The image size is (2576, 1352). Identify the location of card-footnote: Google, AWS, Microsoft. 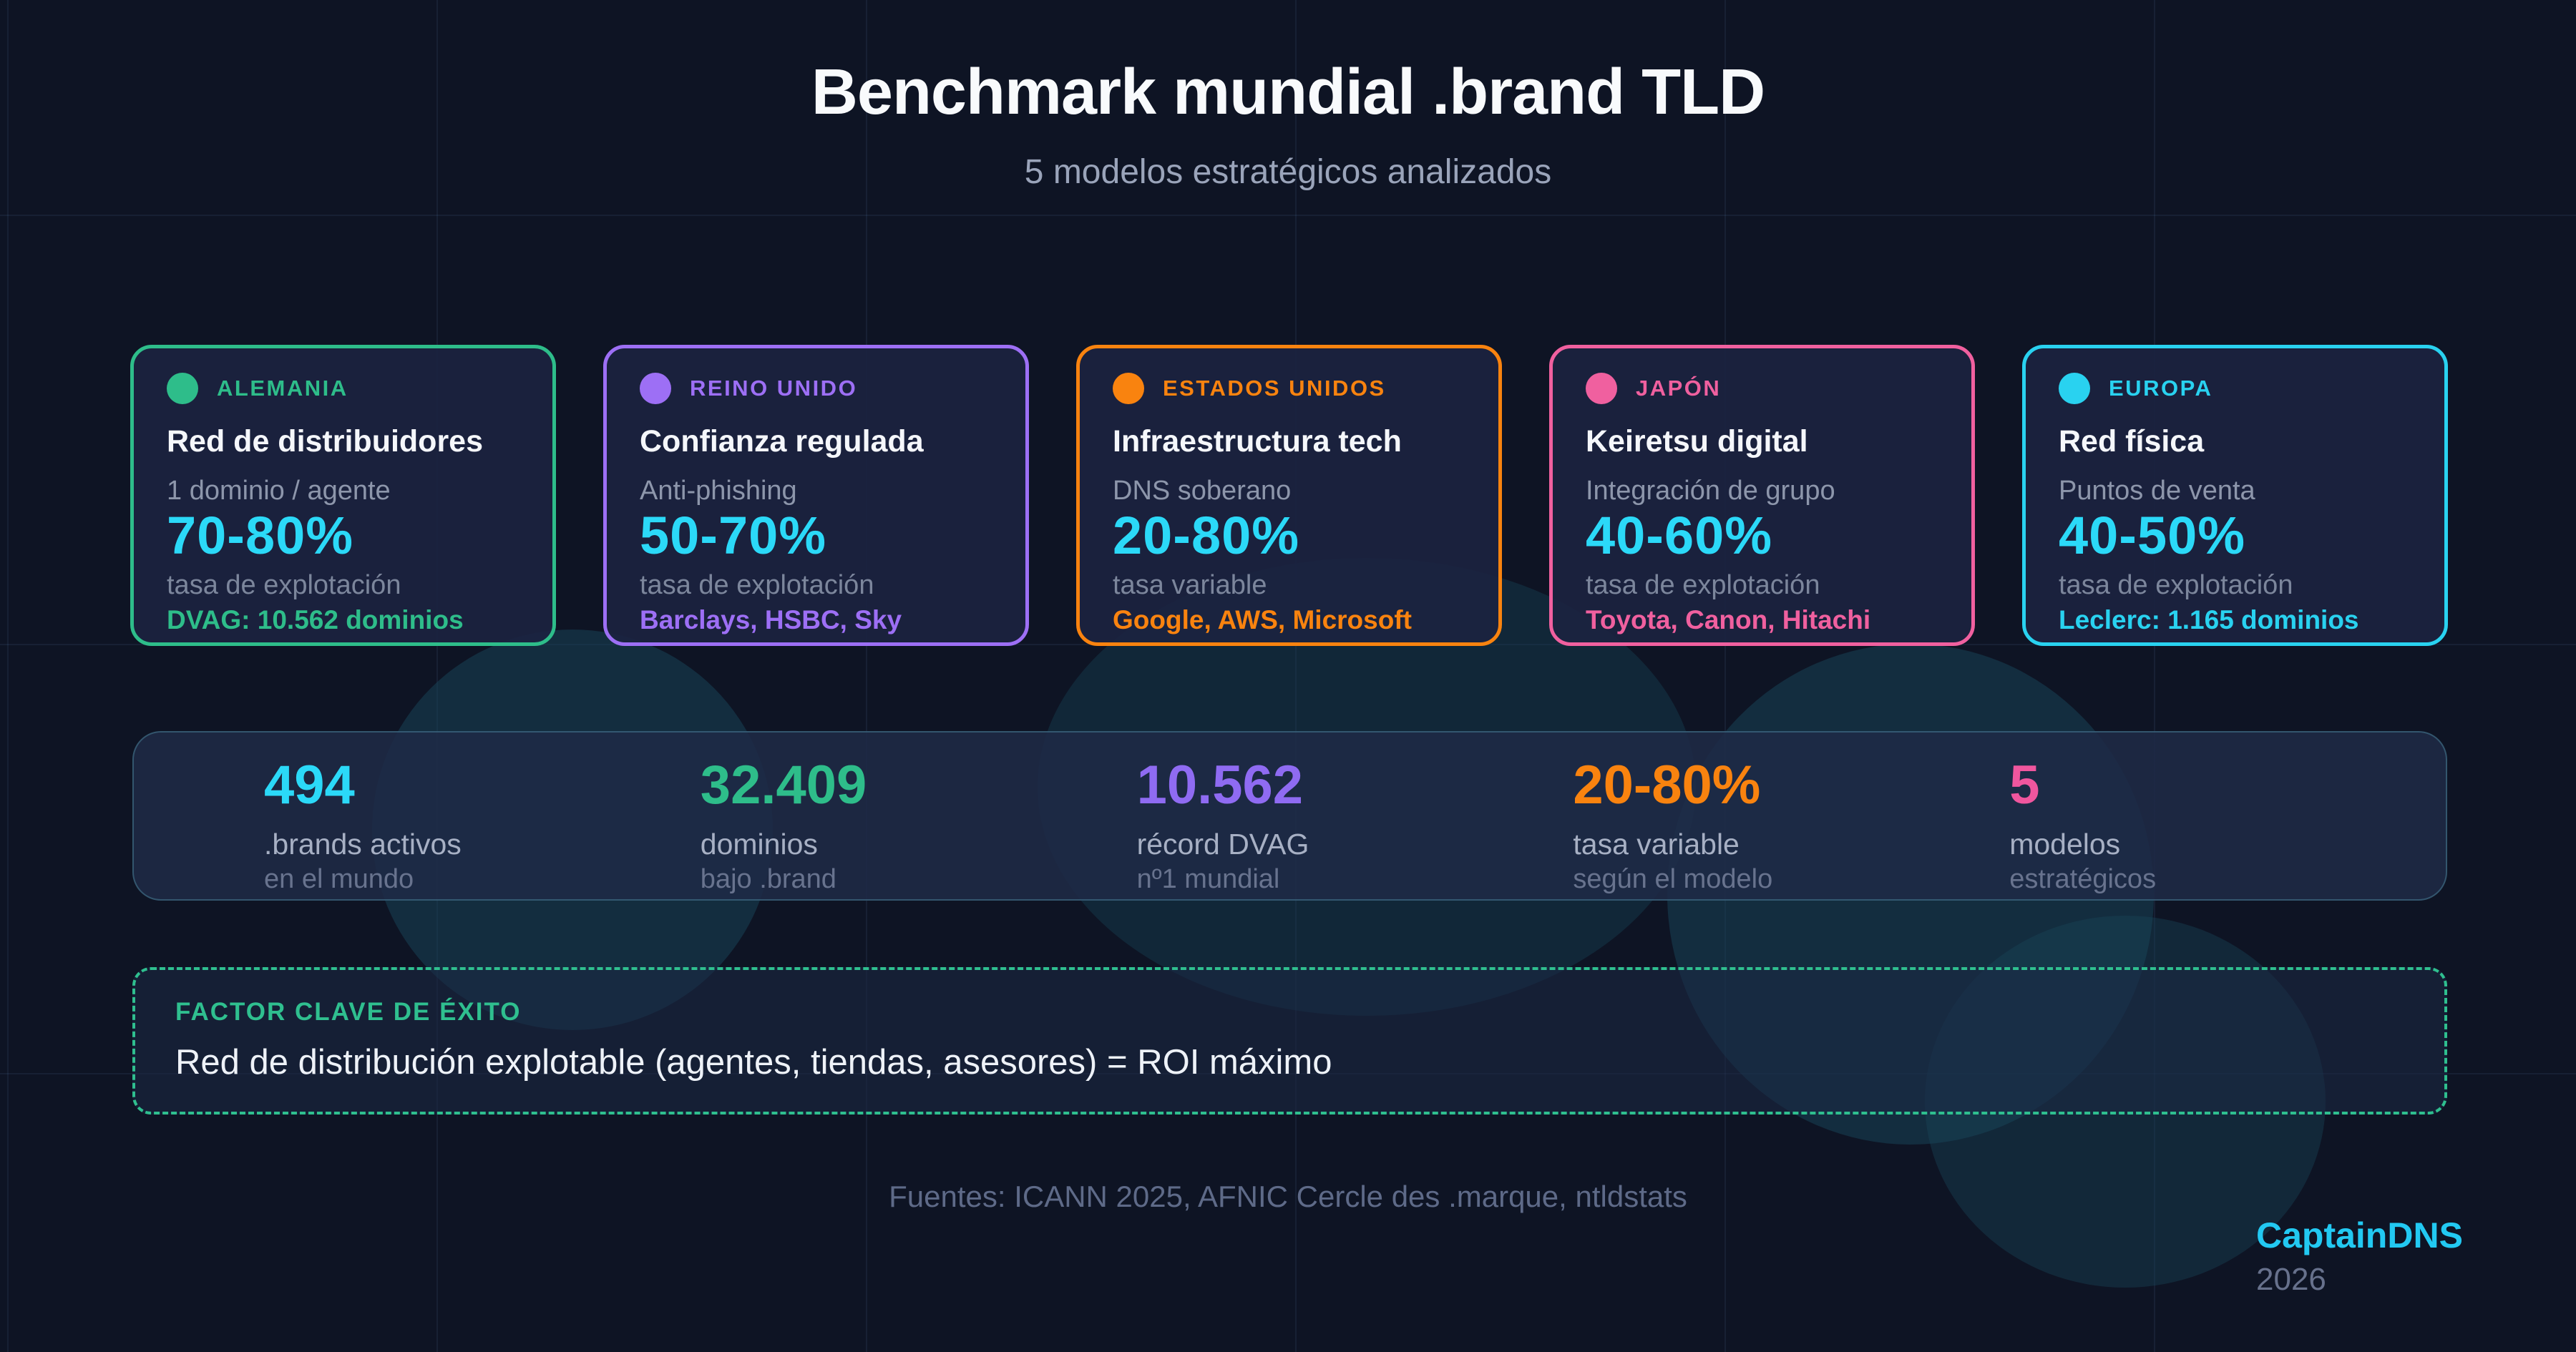
(1262, 620).